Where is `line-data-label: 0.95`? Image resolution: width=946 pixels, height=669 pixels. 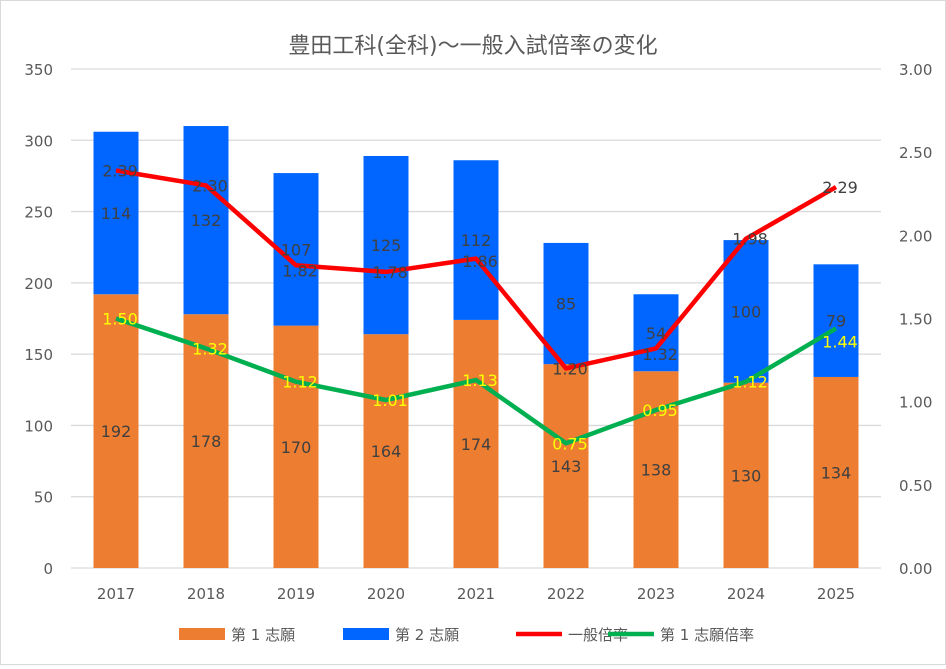 line-data-label: 0.95 is located at coordinates (660, 410).